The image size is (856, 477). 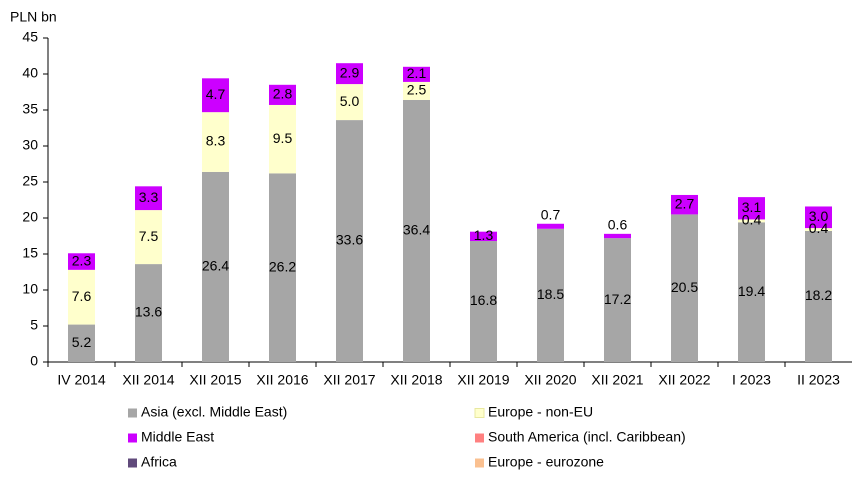 I want to click on data-label: 36.4, so click(x=416, y=230).